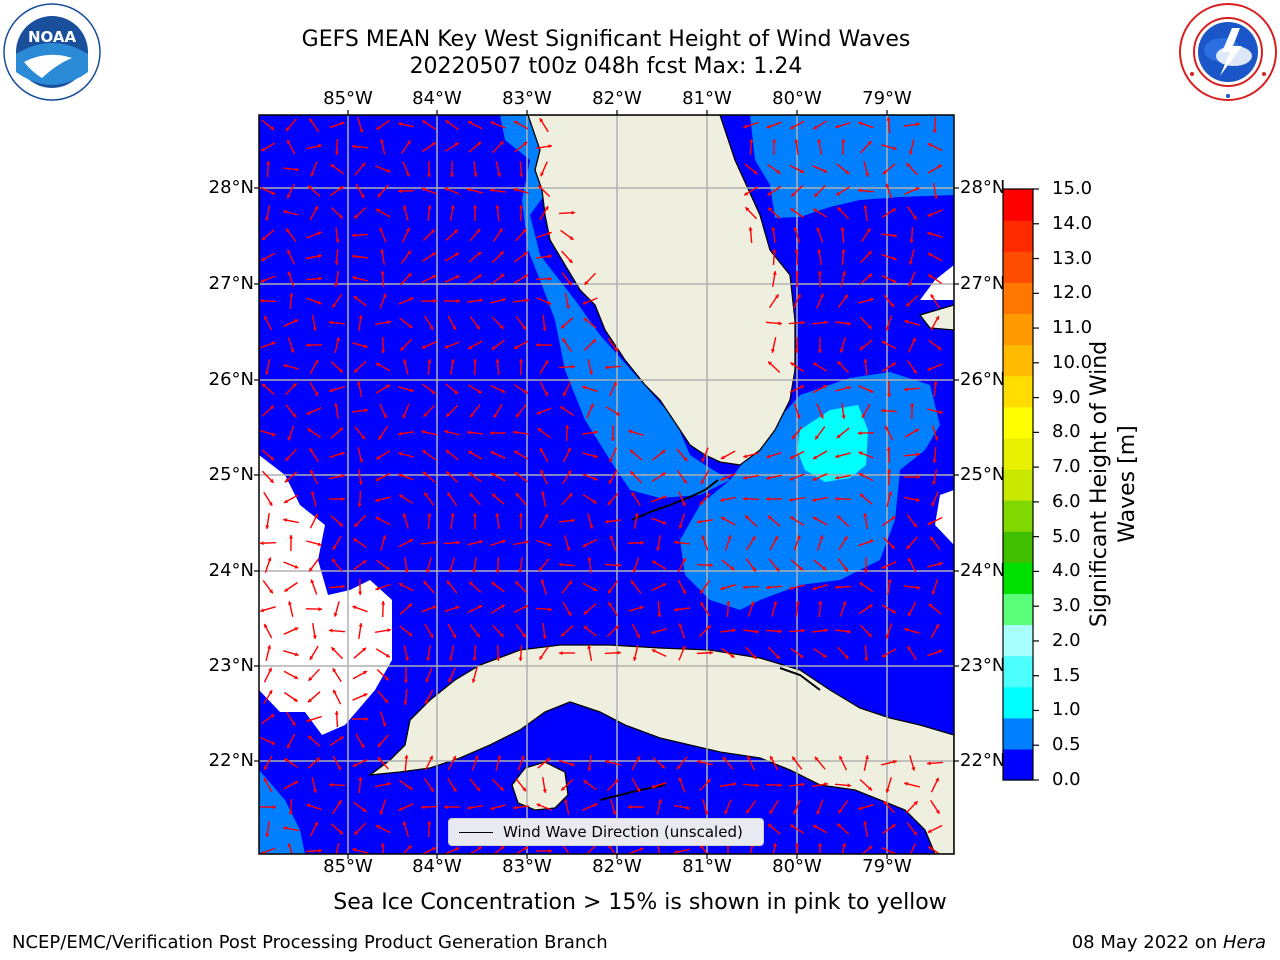 The image size is (1280, 960). Describe the element at coordinates (1072, 188) in the screenshot. I see `colorbar-tick-label: 15.0` at that location.